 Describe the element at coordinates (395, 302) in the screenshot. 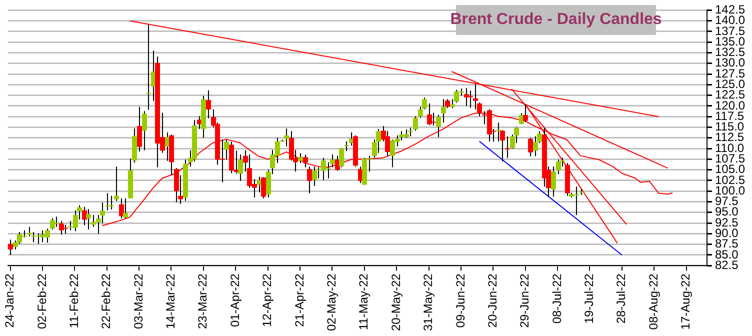

I see `x-tick-label: 20-May-22` at that location.